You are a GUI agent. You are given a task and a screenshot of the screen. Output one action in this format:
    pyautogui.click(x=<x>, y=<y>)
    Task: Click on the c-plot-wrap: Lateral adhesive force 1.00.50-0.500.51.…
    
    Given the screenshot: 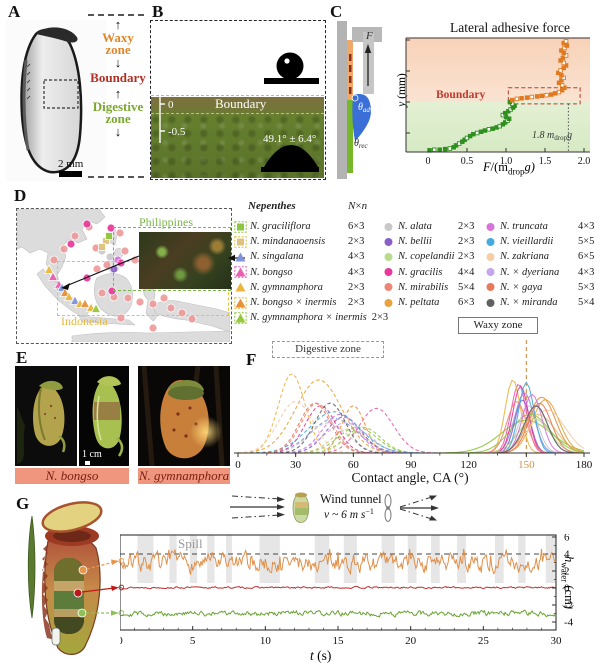 What is the action you would take?
    pyautogui.click(x=496, y=99)
    